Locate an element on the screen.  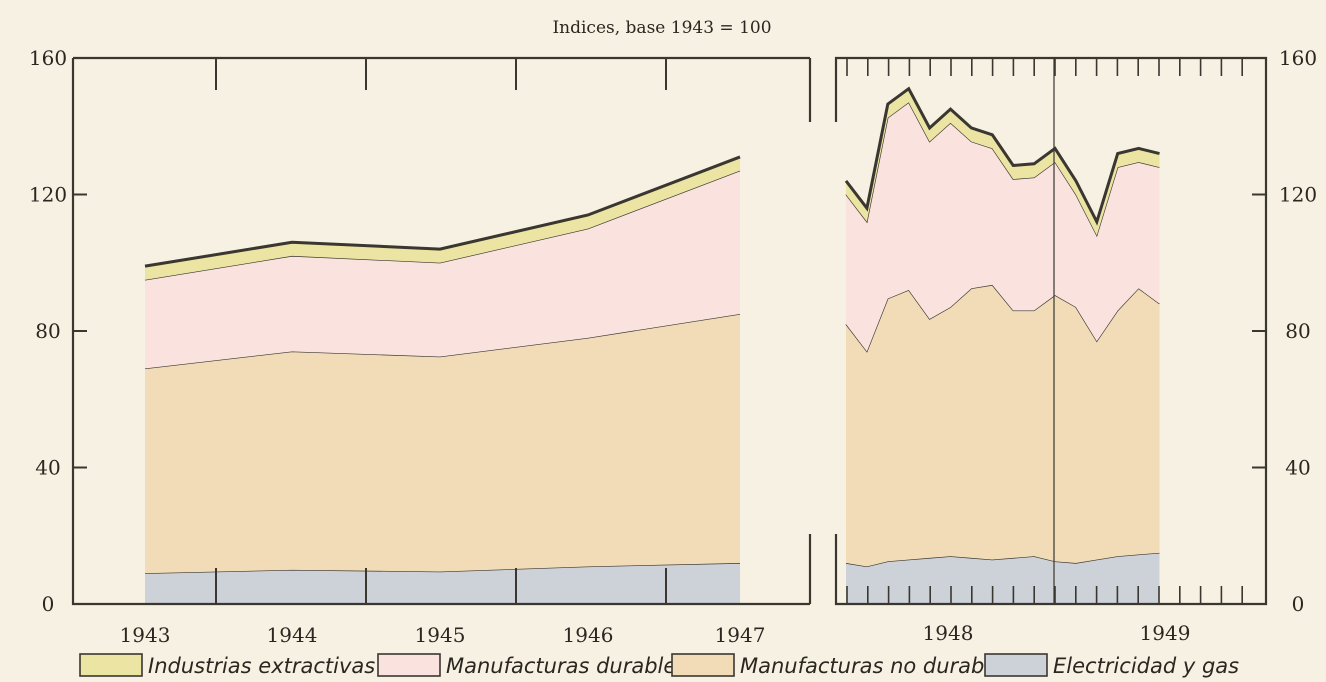
annual-line-extractivas is located at coordinates (442, 211).